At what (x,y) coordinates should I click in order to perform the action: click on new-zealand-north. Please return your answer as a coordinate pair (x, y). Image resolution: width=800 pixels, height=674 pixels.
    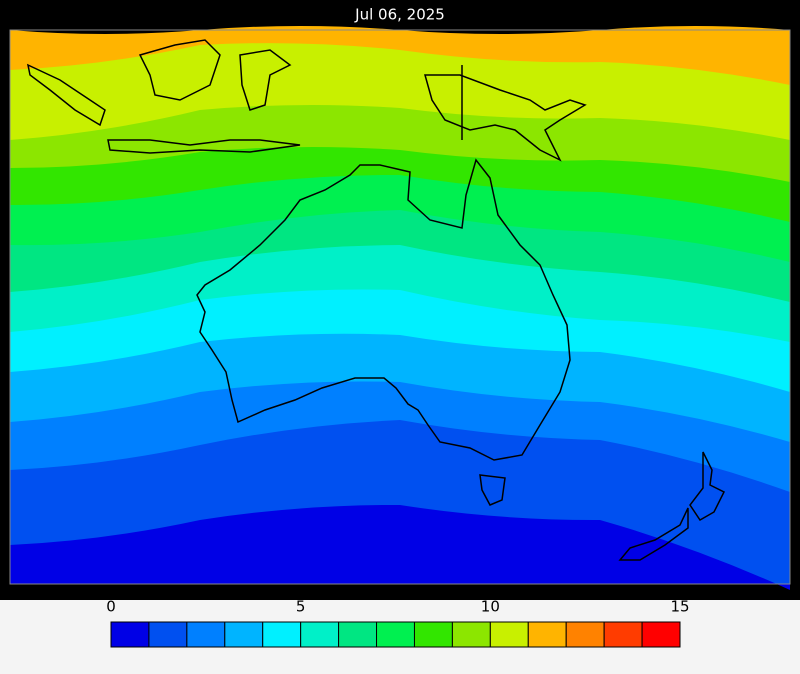
    Looking at the image, I should click on (707, 486).